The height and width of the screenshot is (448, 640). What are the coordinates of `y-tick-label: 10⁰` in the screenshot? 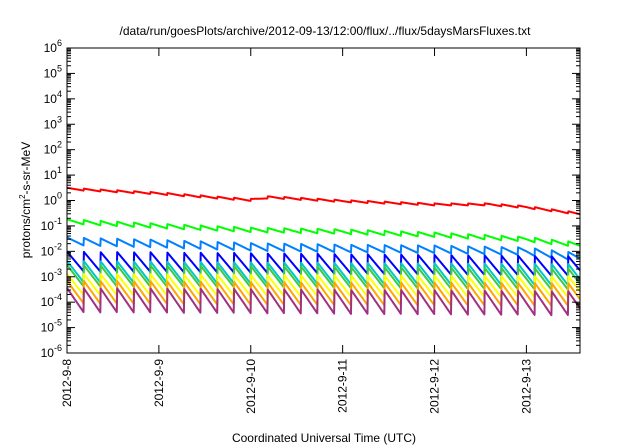 It's located at (53, 199).